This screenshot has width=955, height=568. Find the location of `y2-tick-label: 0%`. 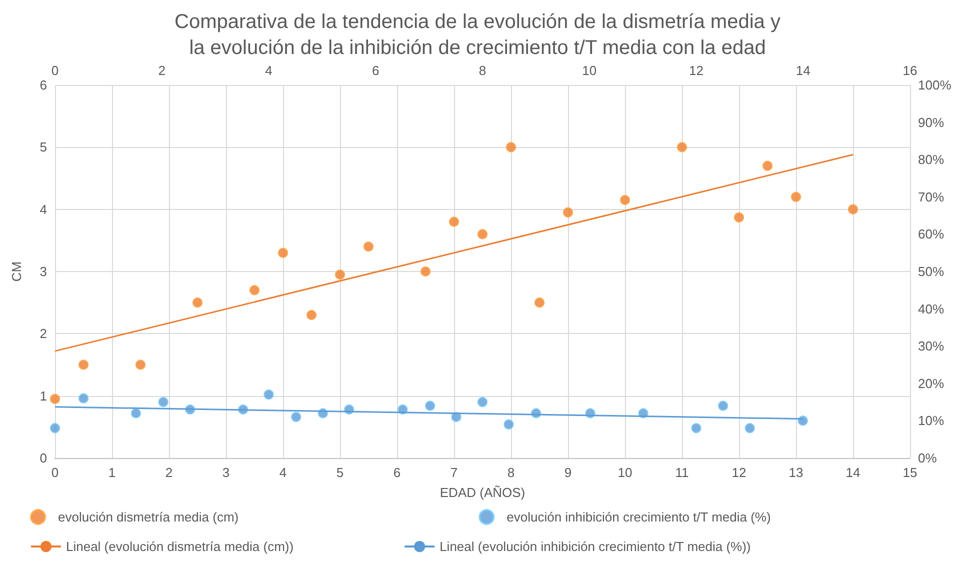

y2-tick-label: 0% is located at coordinates (928, 458).